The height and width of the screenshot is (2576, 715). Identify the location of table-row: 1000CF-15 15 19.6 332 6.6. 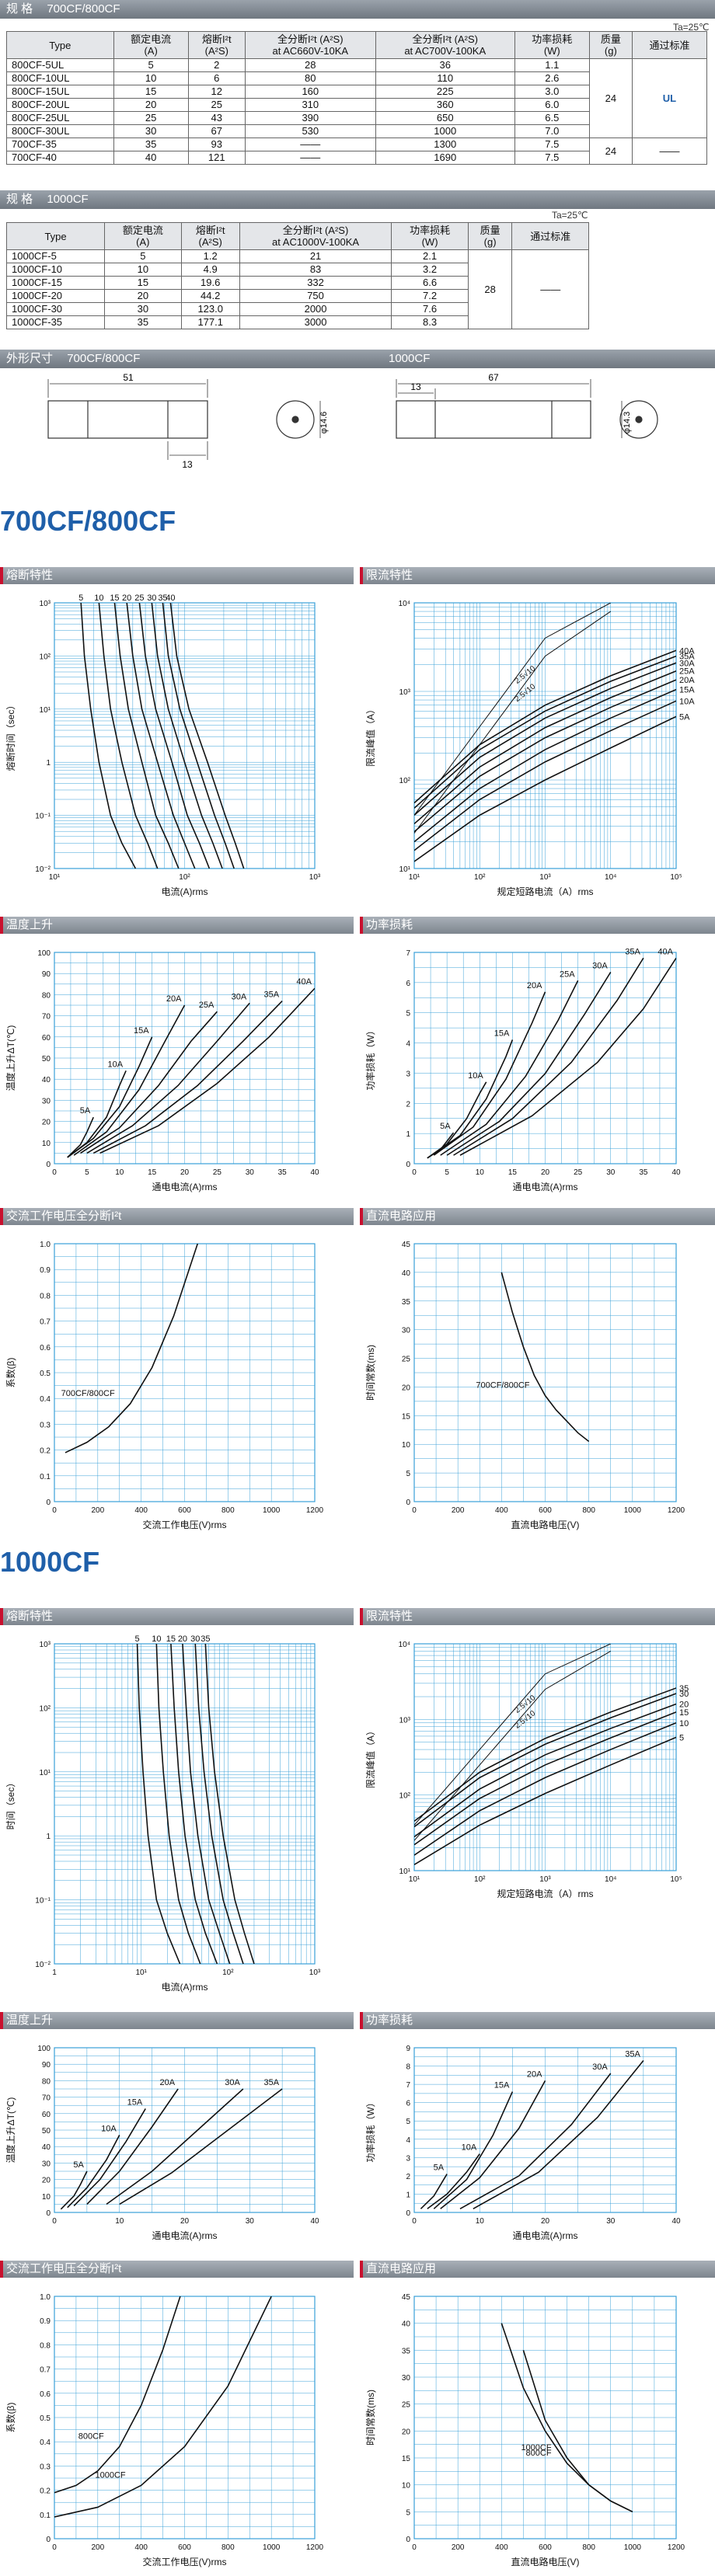
(297, 283).